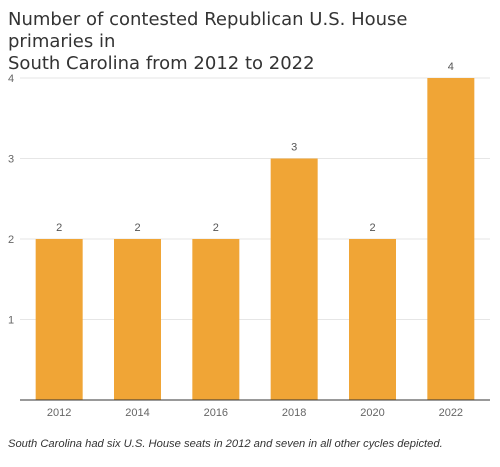 This screenshot has height=467, width=500. Describe the element at coordinates (11, 321) in the screenshot. I see `y-tick-label: 1` at that location.